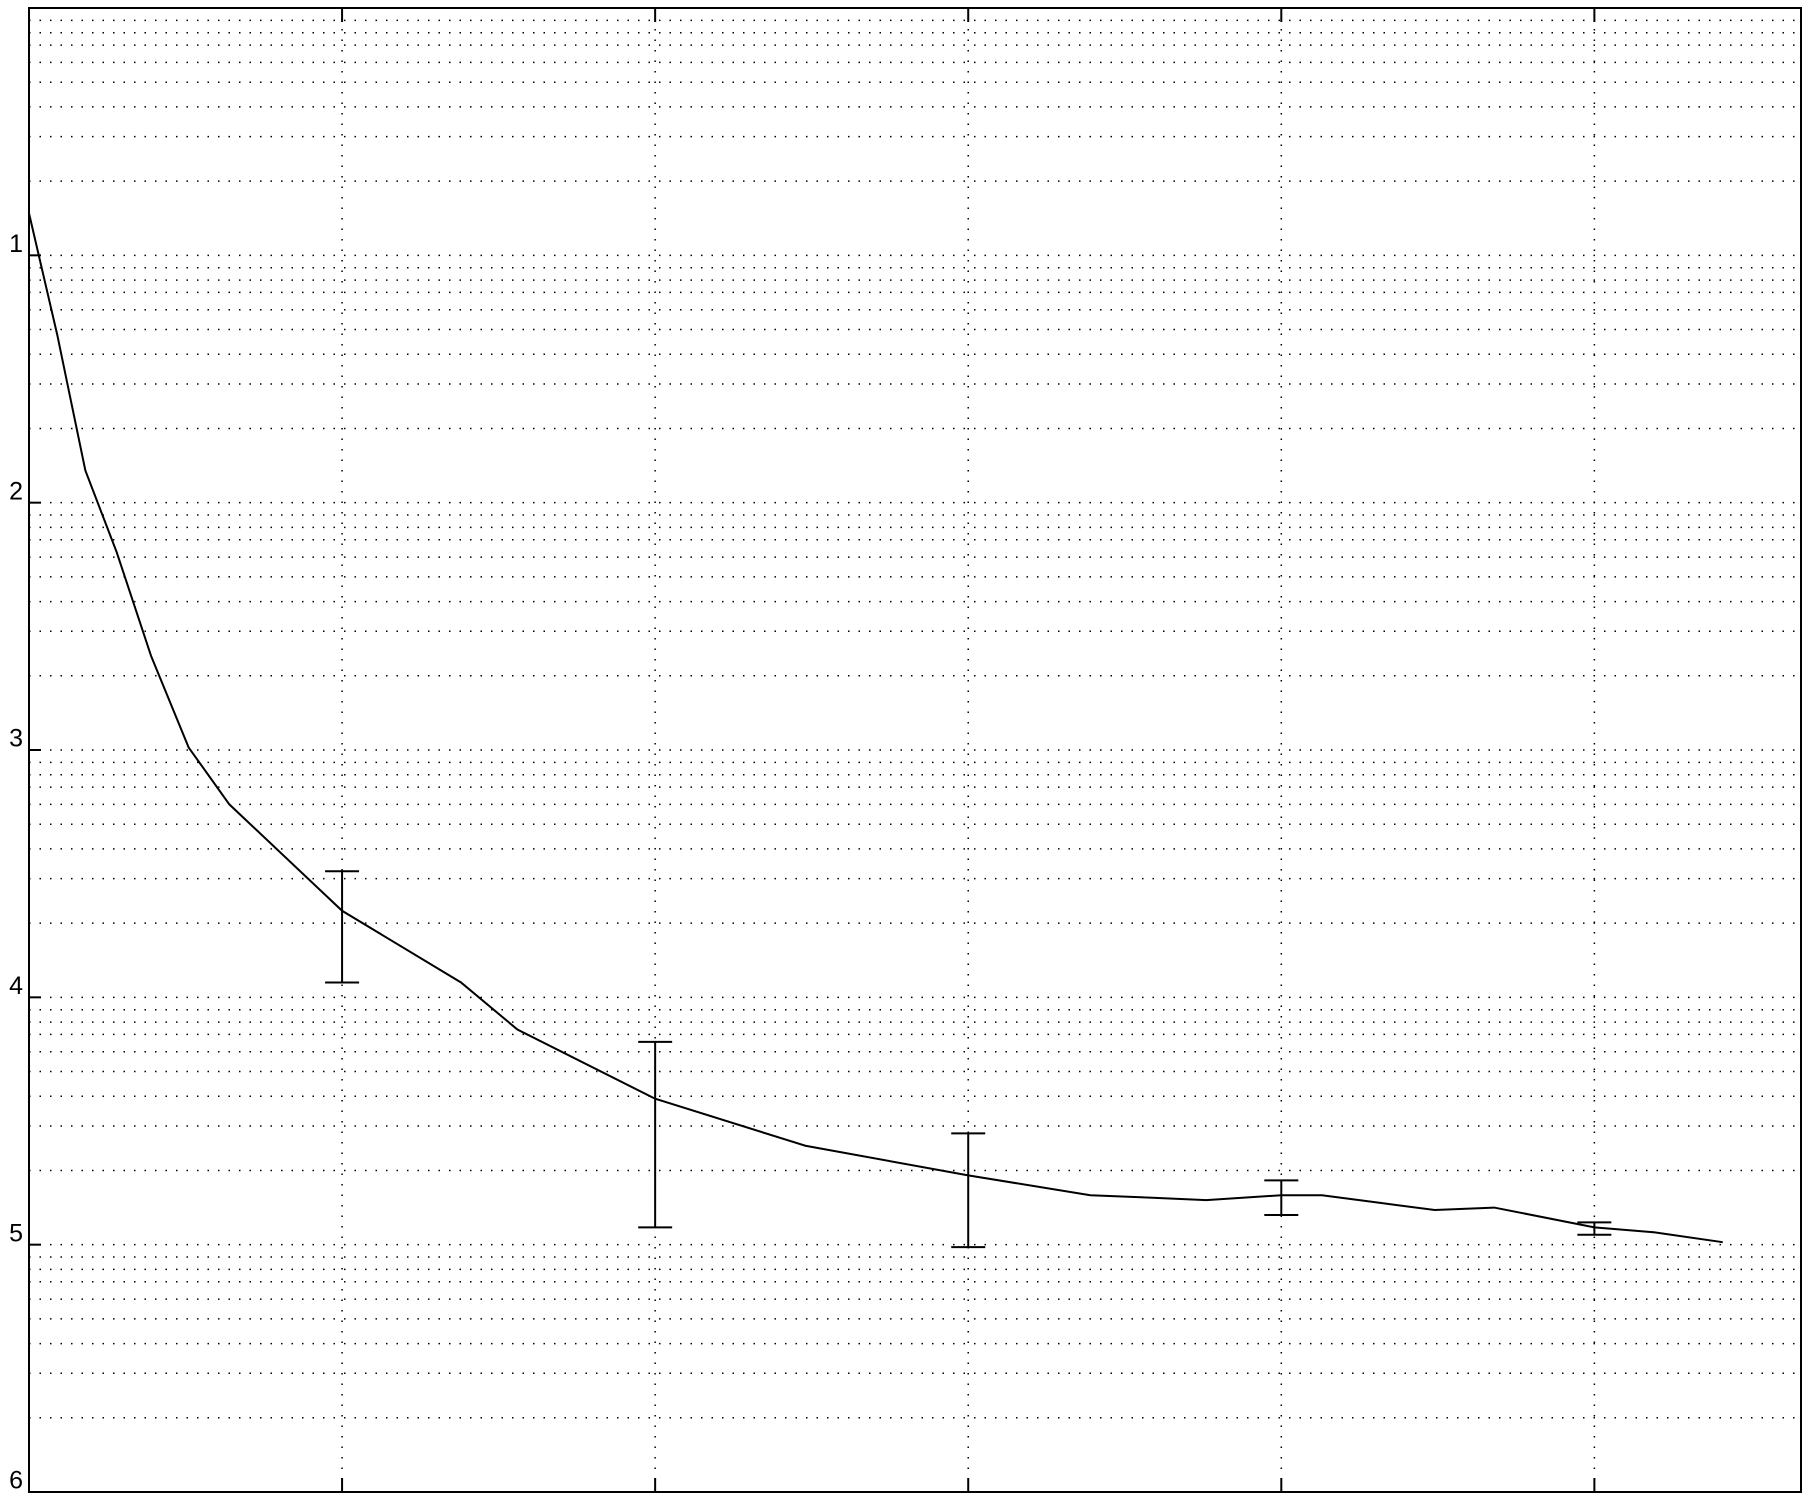  What do you see at coordinates (16, 739) in the screenshot?
I see `y-tick-label: 3` at bounding box center [16, 739].